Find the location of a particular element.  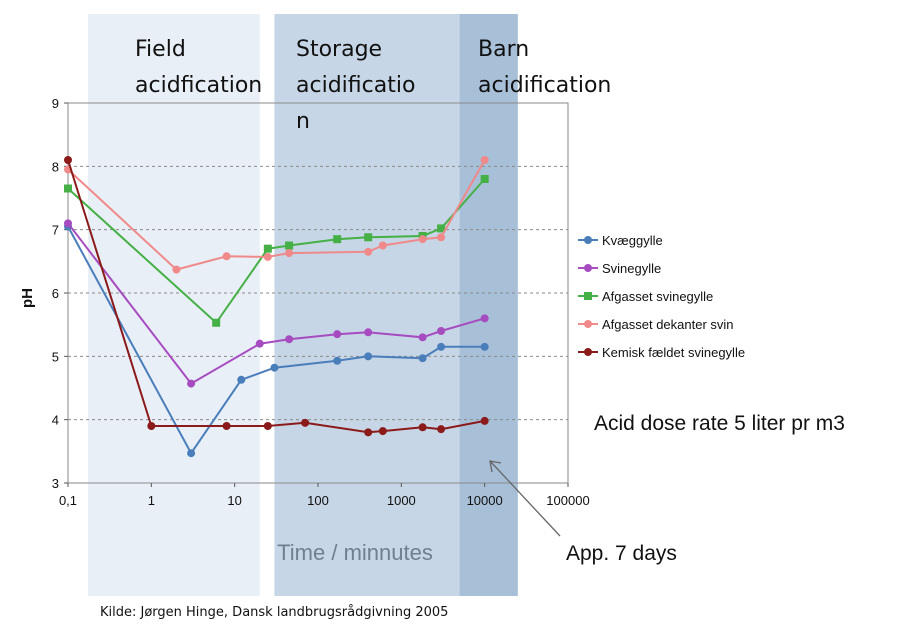

zone-label-2-1: acidification is located at coordinates (544, 85).